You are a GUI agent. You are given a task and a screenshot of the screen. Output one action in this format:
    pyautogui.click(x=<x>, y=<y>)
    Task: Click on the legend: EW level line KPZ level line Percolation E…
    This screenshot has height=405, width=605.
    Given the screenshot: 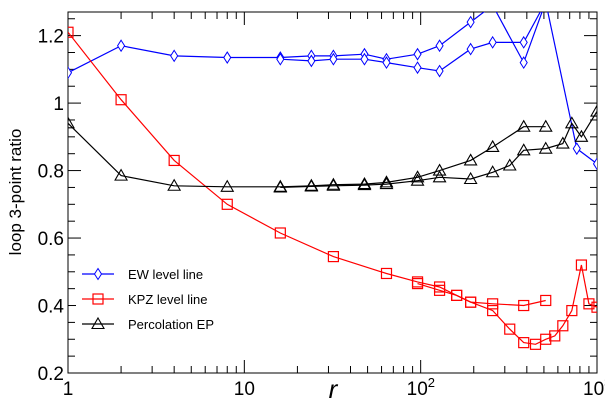 What is the action you would take?
    pyautogui.click(x=148, y=299)
    